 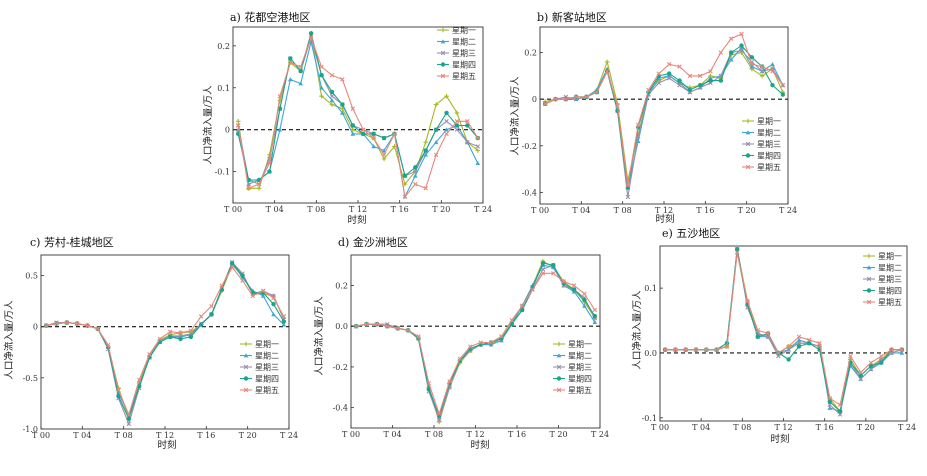 I want to click on y-axis-label: 人口净流入量/万人, so click(x=637, y=330).